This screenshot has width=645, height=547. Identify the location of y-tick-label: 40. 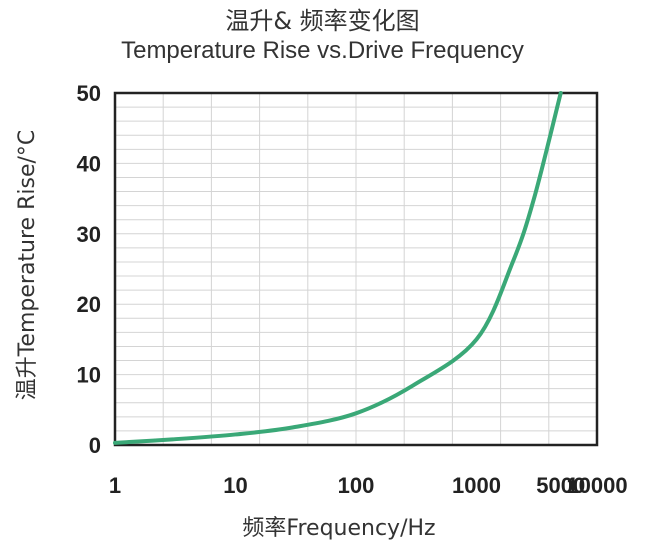
(89, 163).